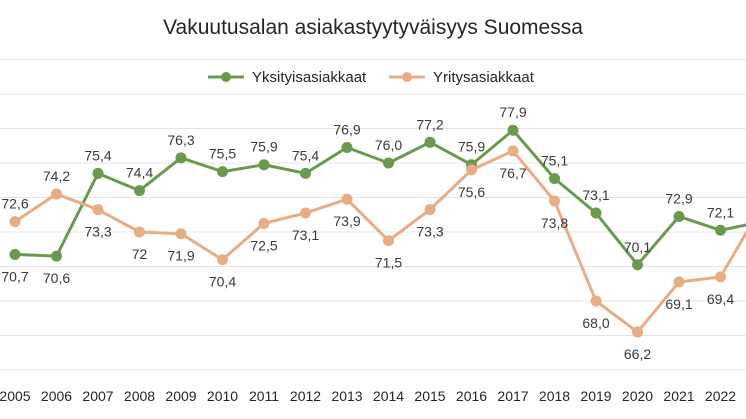  Describe the element at coordinates (388, 396) in the screenshot. I see `x-tick-label: 2014` at that location.